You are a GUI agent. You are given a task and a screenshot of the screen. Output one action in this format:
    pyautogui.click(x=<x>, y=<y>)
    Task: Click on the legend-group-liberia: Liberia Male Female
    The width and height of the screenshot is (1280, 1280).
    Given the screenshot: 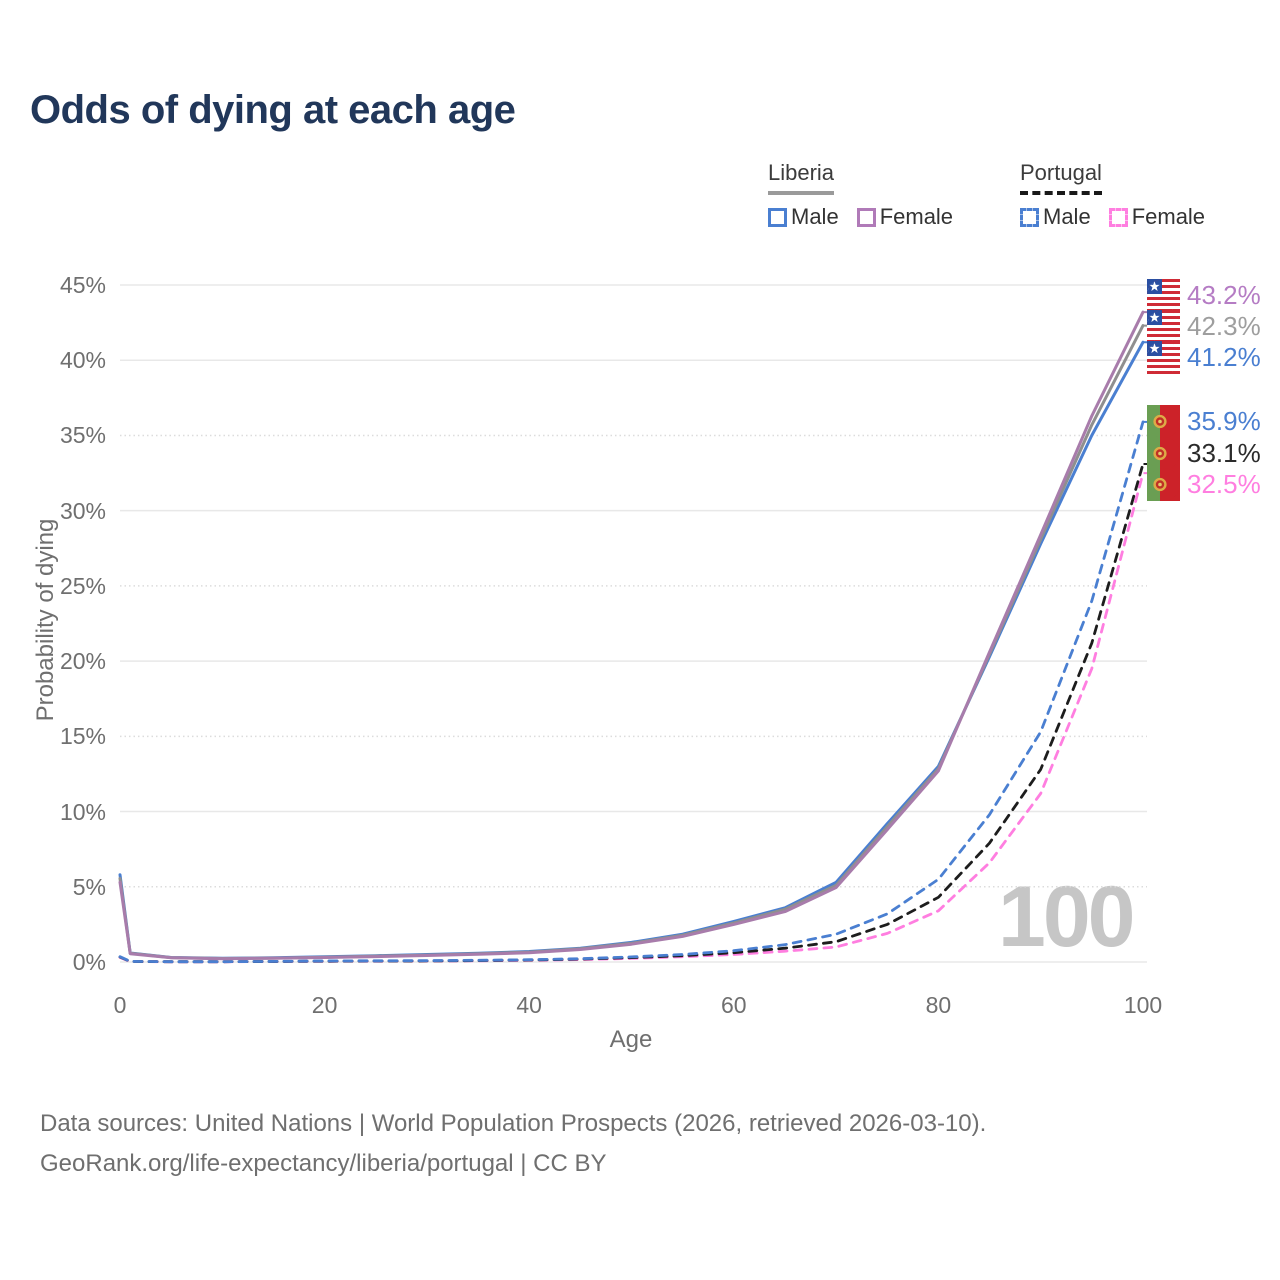 What is the action you would take?
    pyautogui.click(x=860, y=195)
    